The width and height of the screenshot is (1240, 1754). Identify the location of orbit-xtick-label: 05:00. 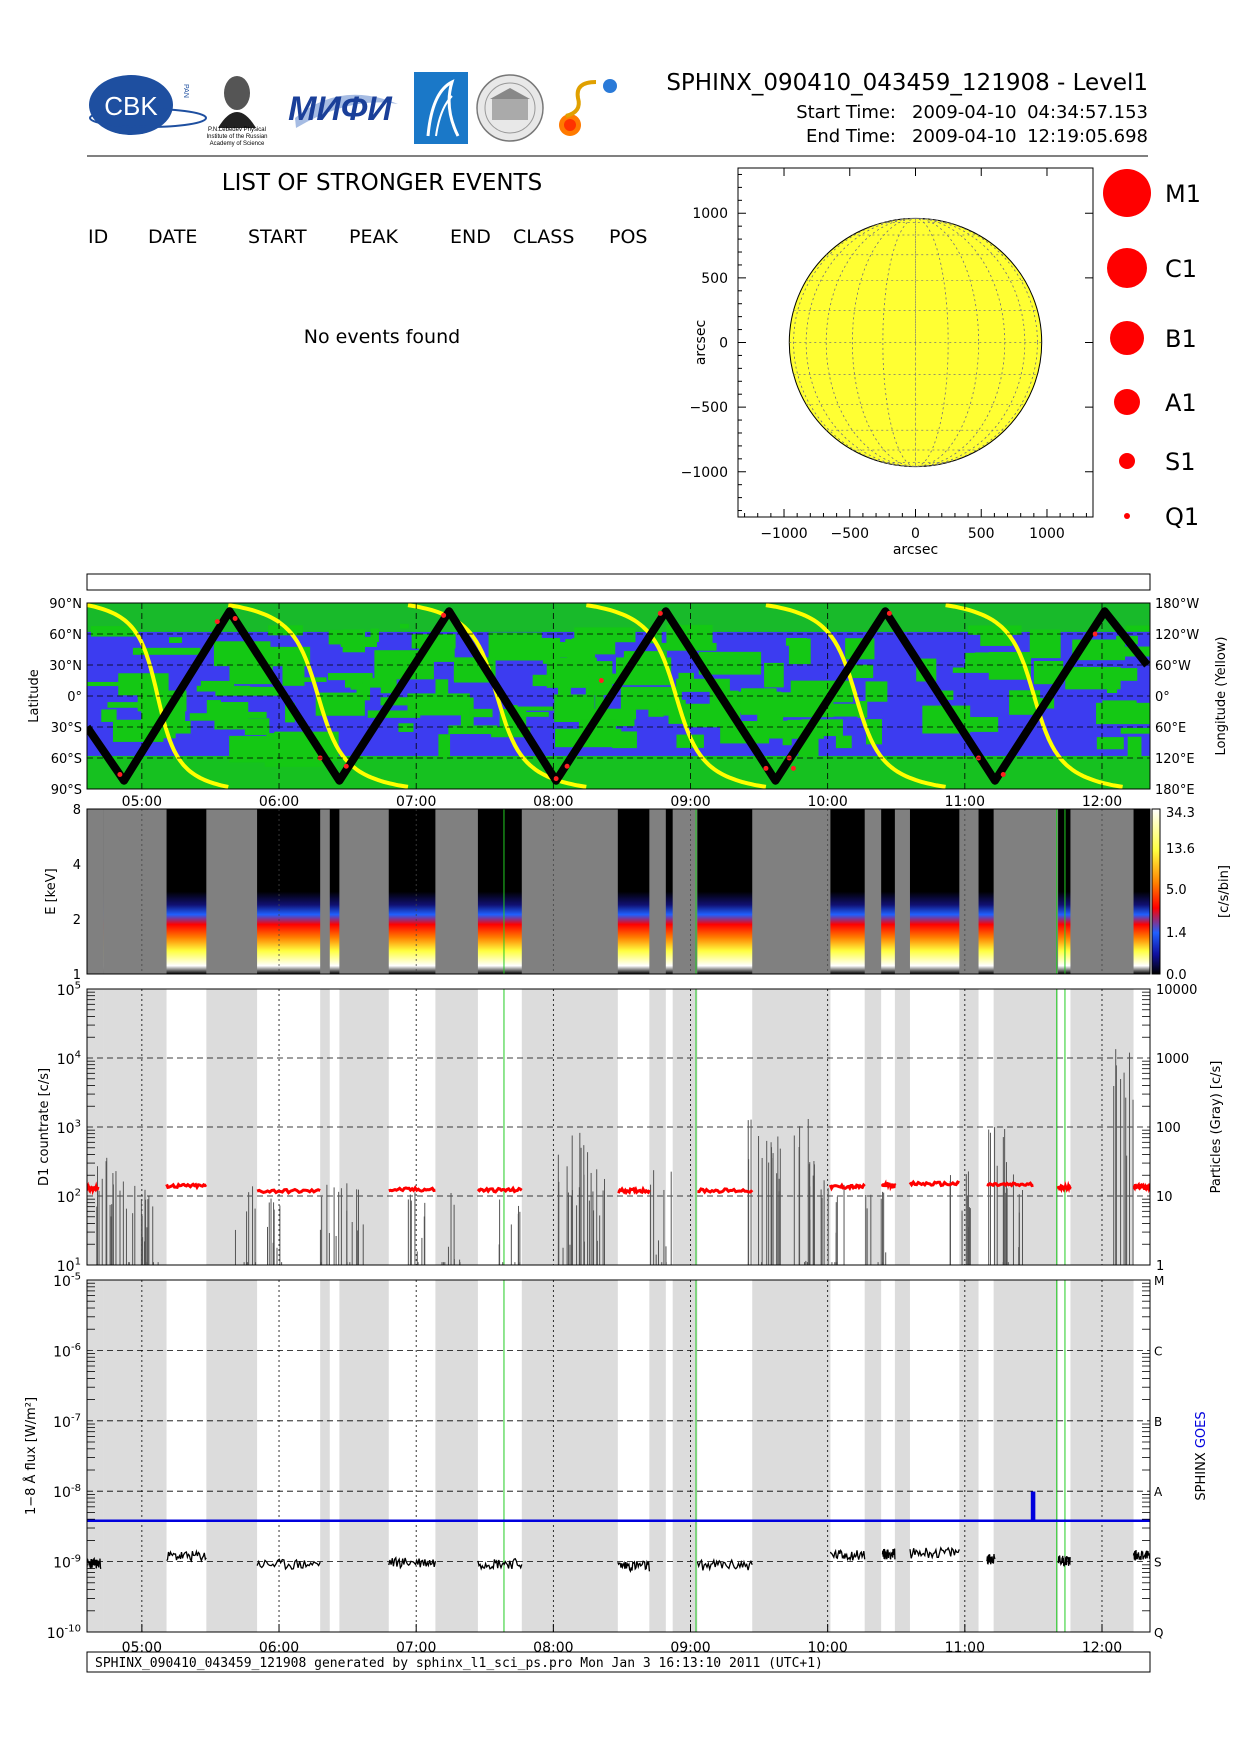
(142, 802).